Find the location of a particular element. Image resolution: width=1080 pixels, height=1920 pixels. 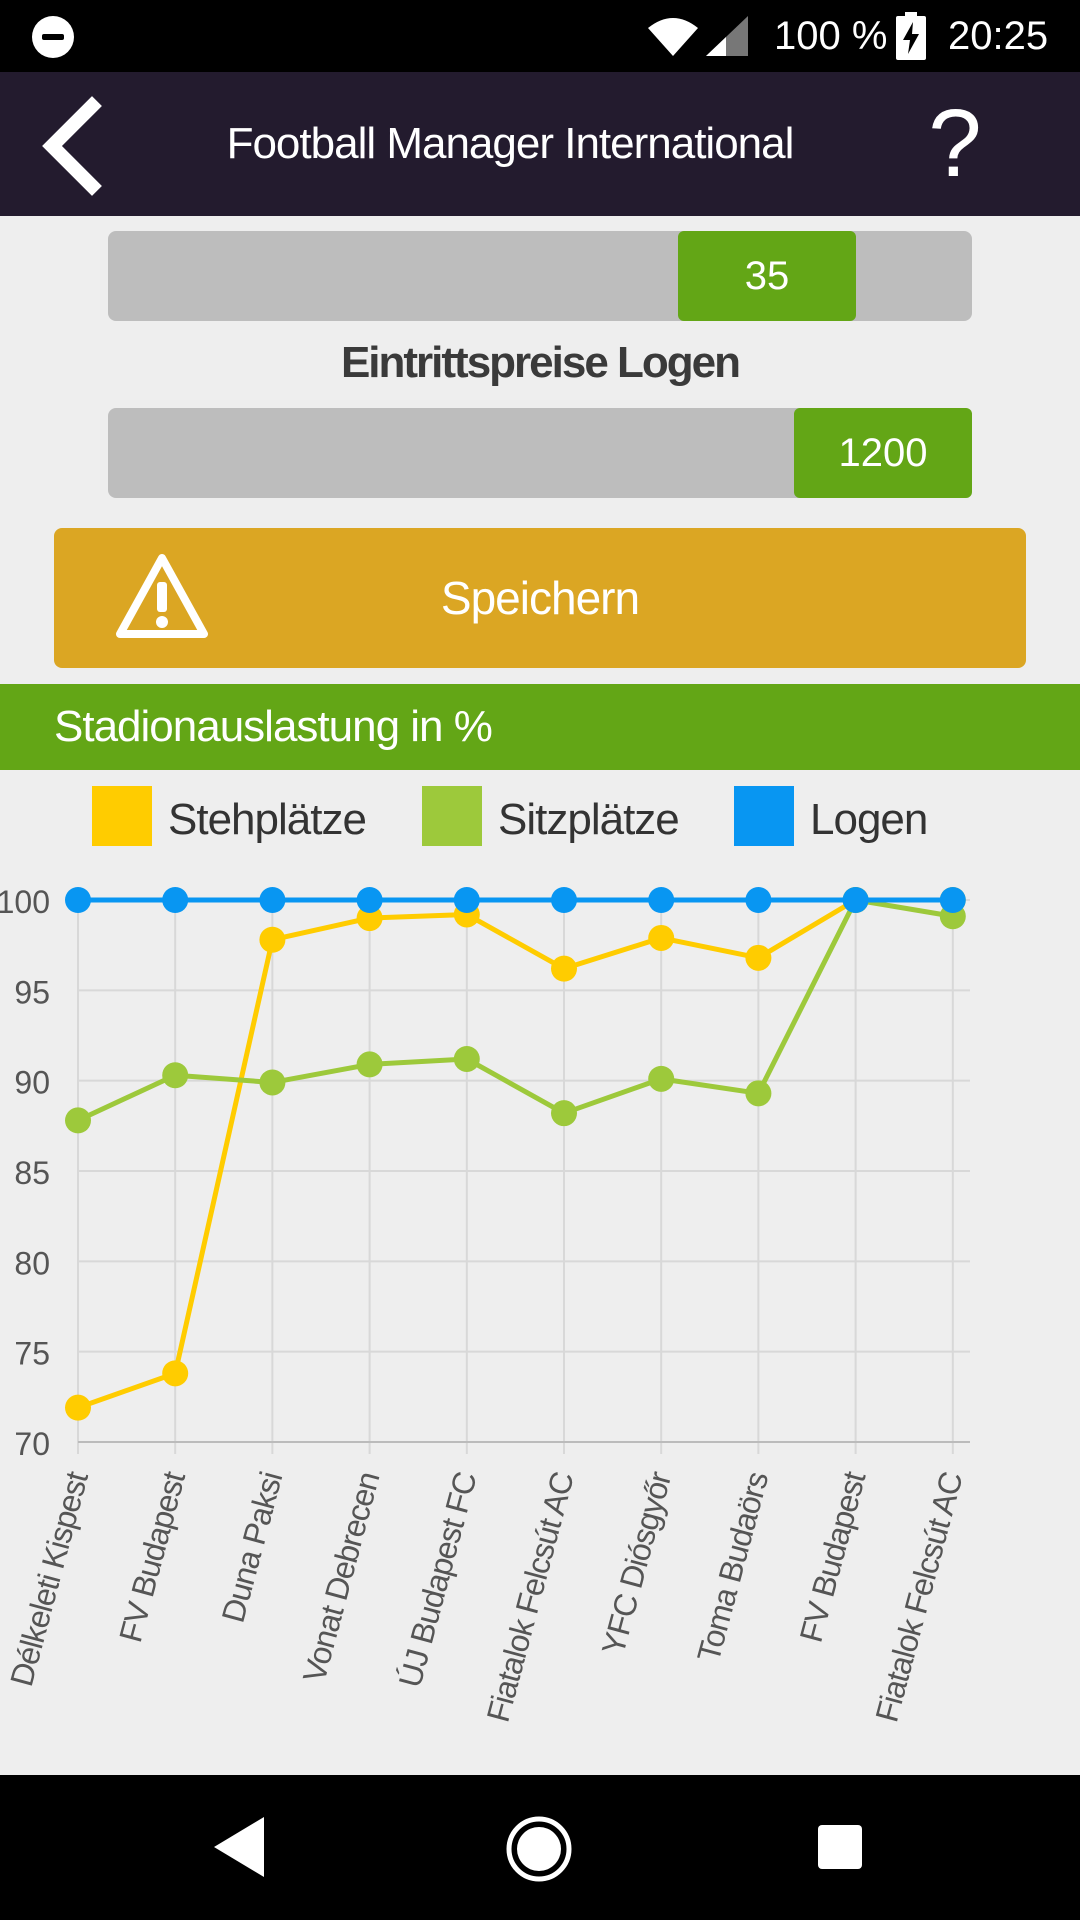

box-price-slider: 1200 is located at coordinates (540, 453).